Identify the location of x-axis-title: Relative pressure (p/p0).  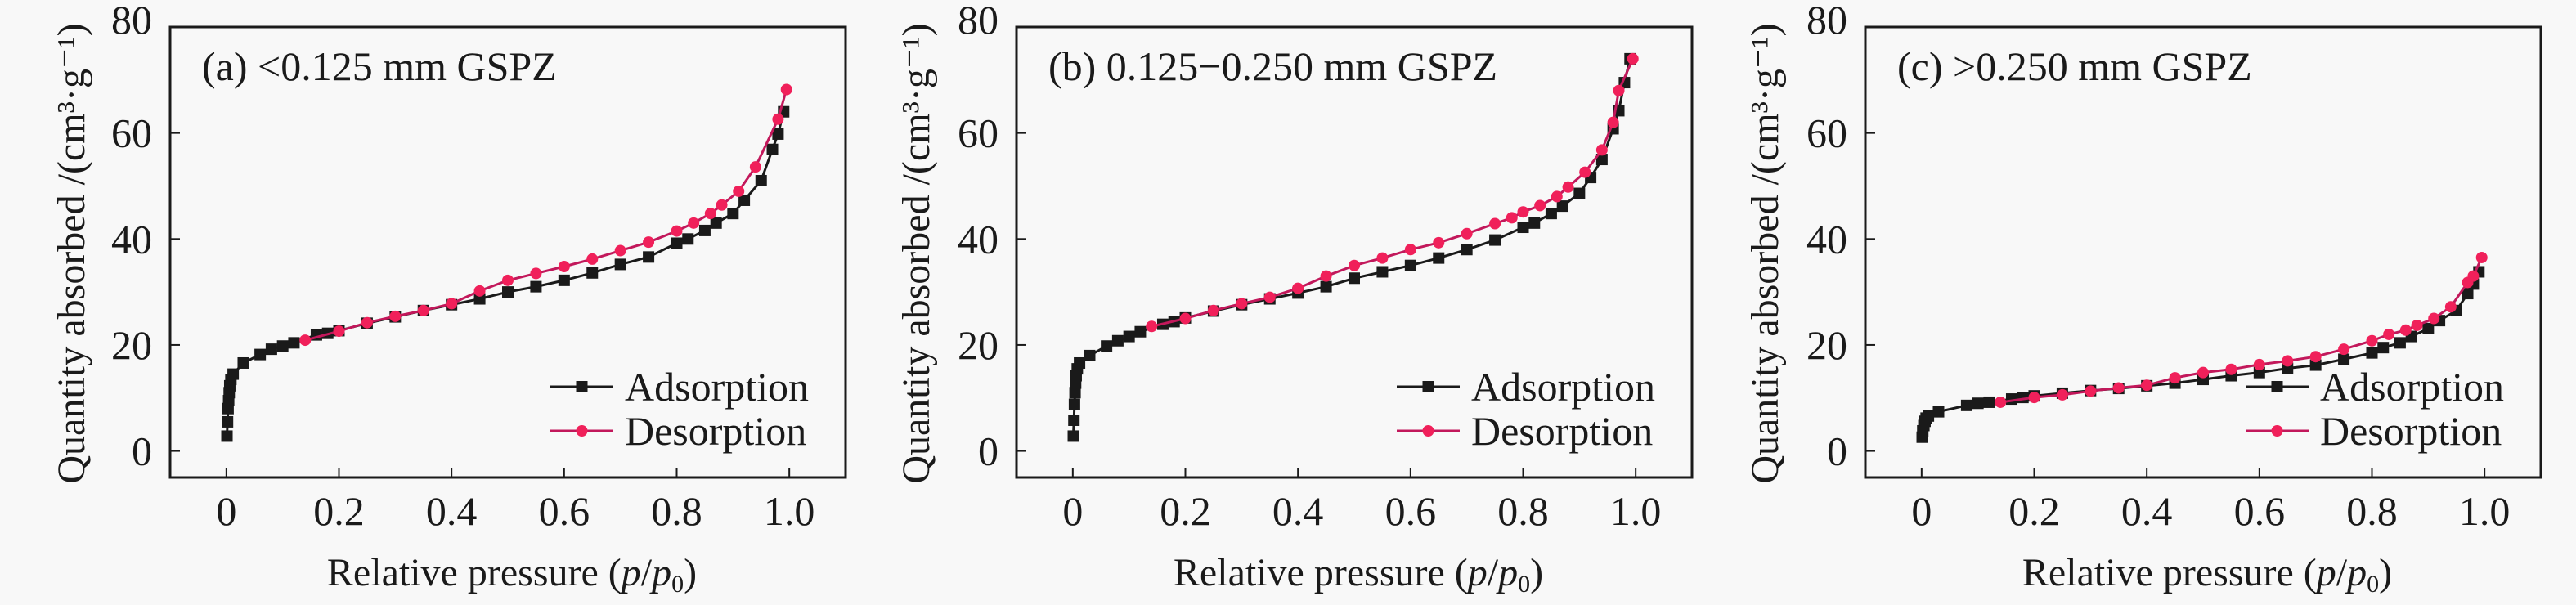
(2207, 574).